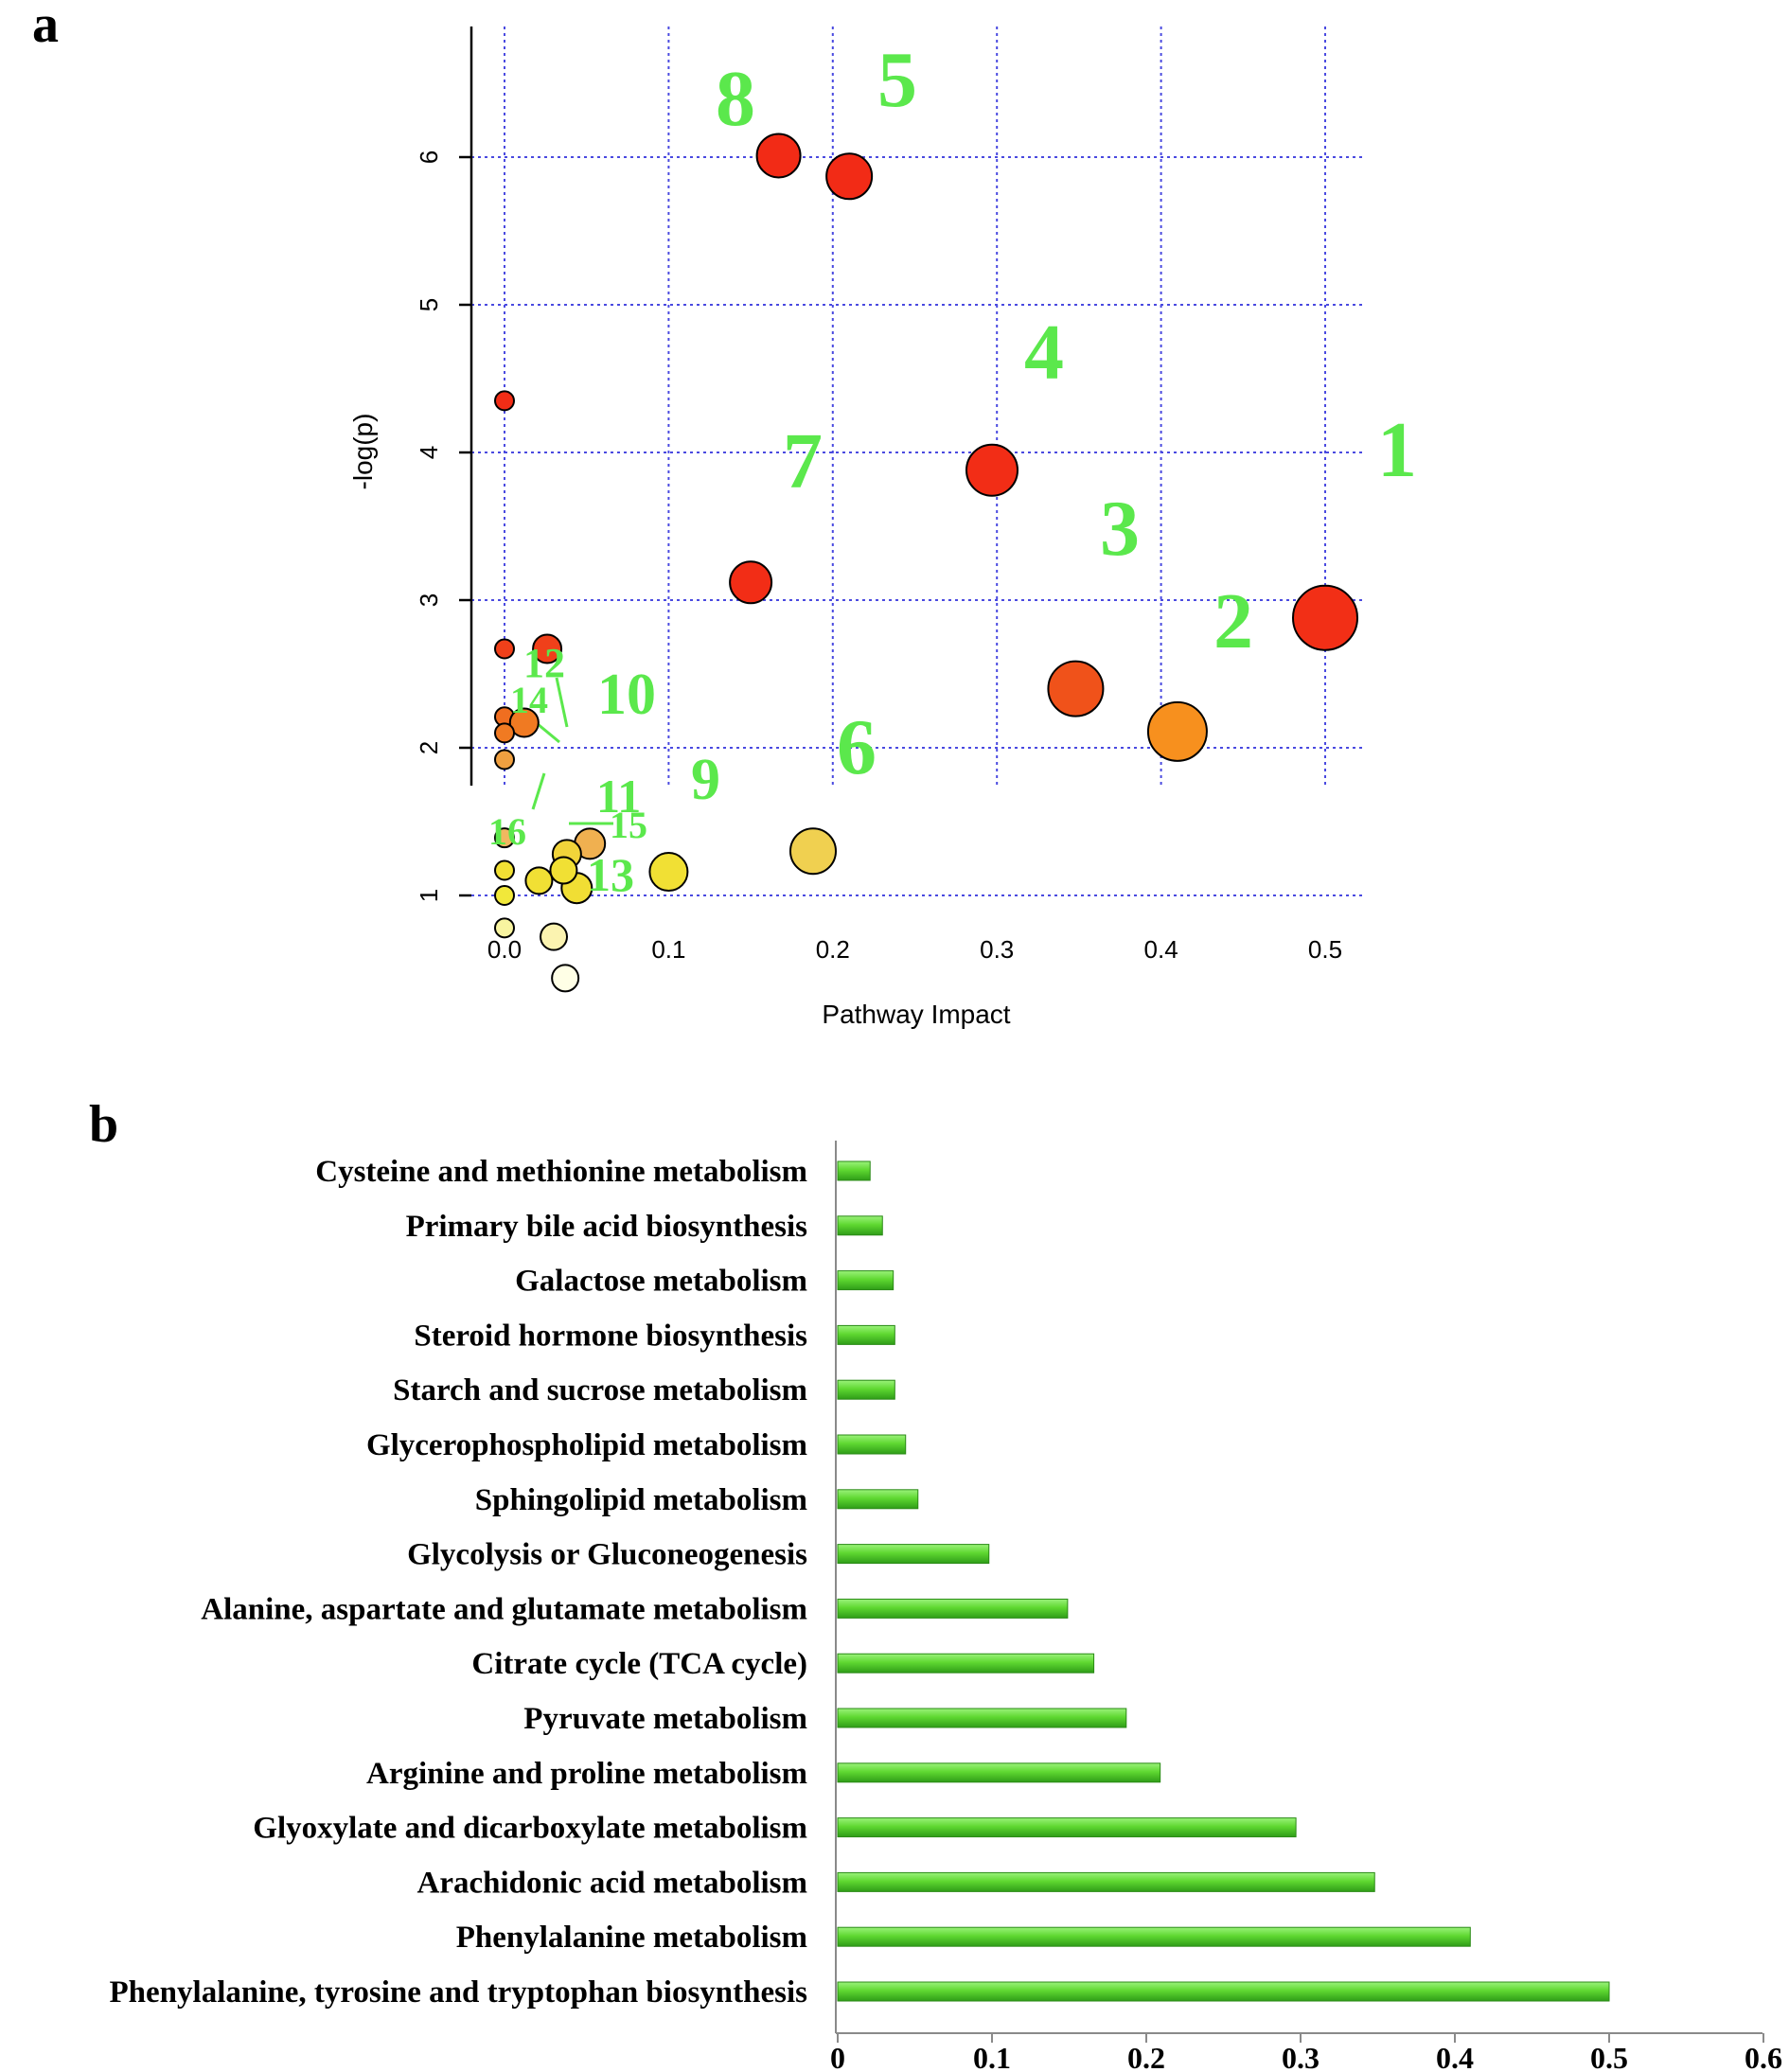 The height and width of the screenshot is (2072, 1789). I want to click on scatter-x-tick-label-1: 0.1, so click(668, 949).